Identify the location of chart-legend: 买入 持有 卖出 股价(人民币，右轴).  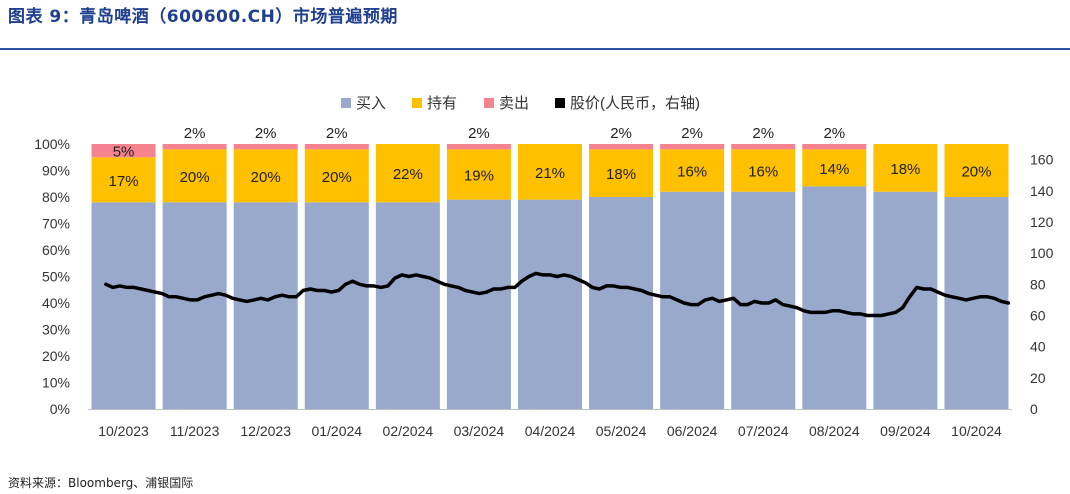
(520, 103).